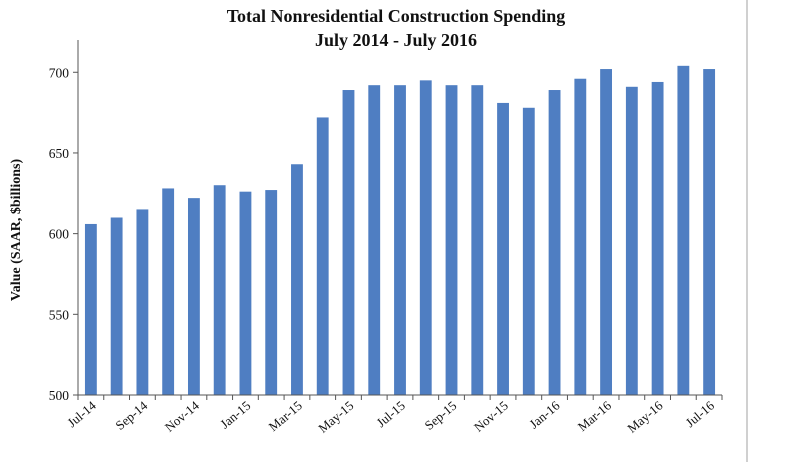  Describe the element at coordinates (59, 395) in the screenshot. I see `y-tick-label: 500` at that location.